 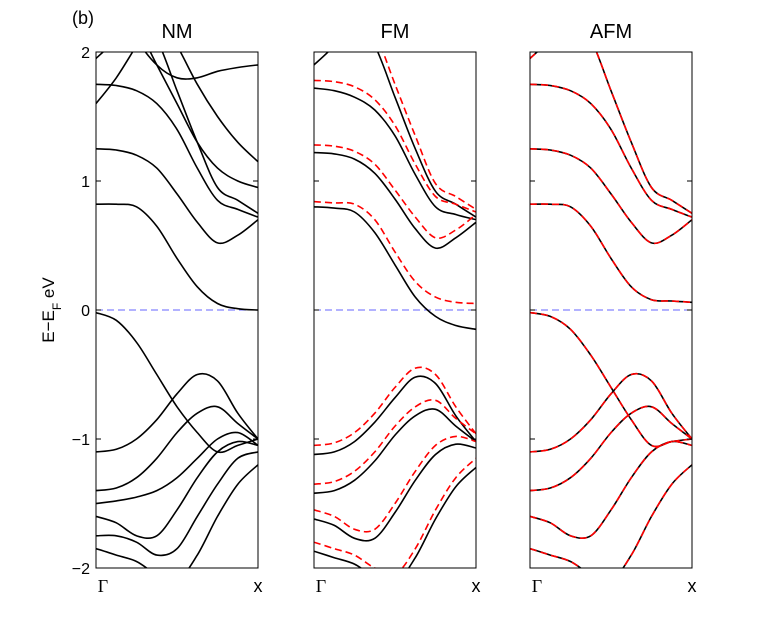 What do you see at coordinates (85, 311) in the screenshot?
I see `y-tick-label: 0` at bounding box center [85, 311].